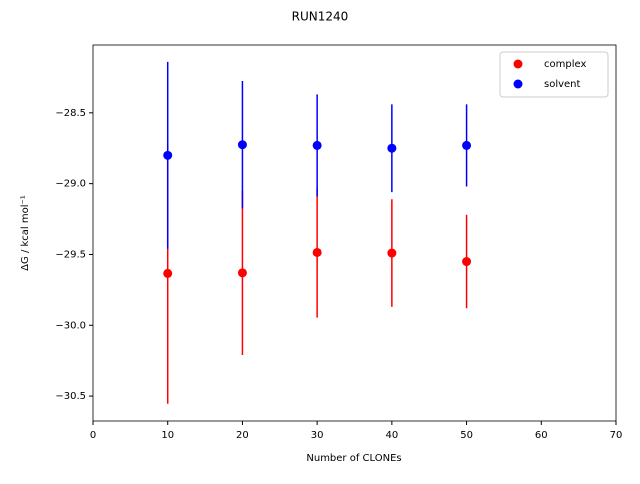 The width and height of the screenshot is (640, 484). I want to click on y-tick-label: −30.5, so click(70, 396).